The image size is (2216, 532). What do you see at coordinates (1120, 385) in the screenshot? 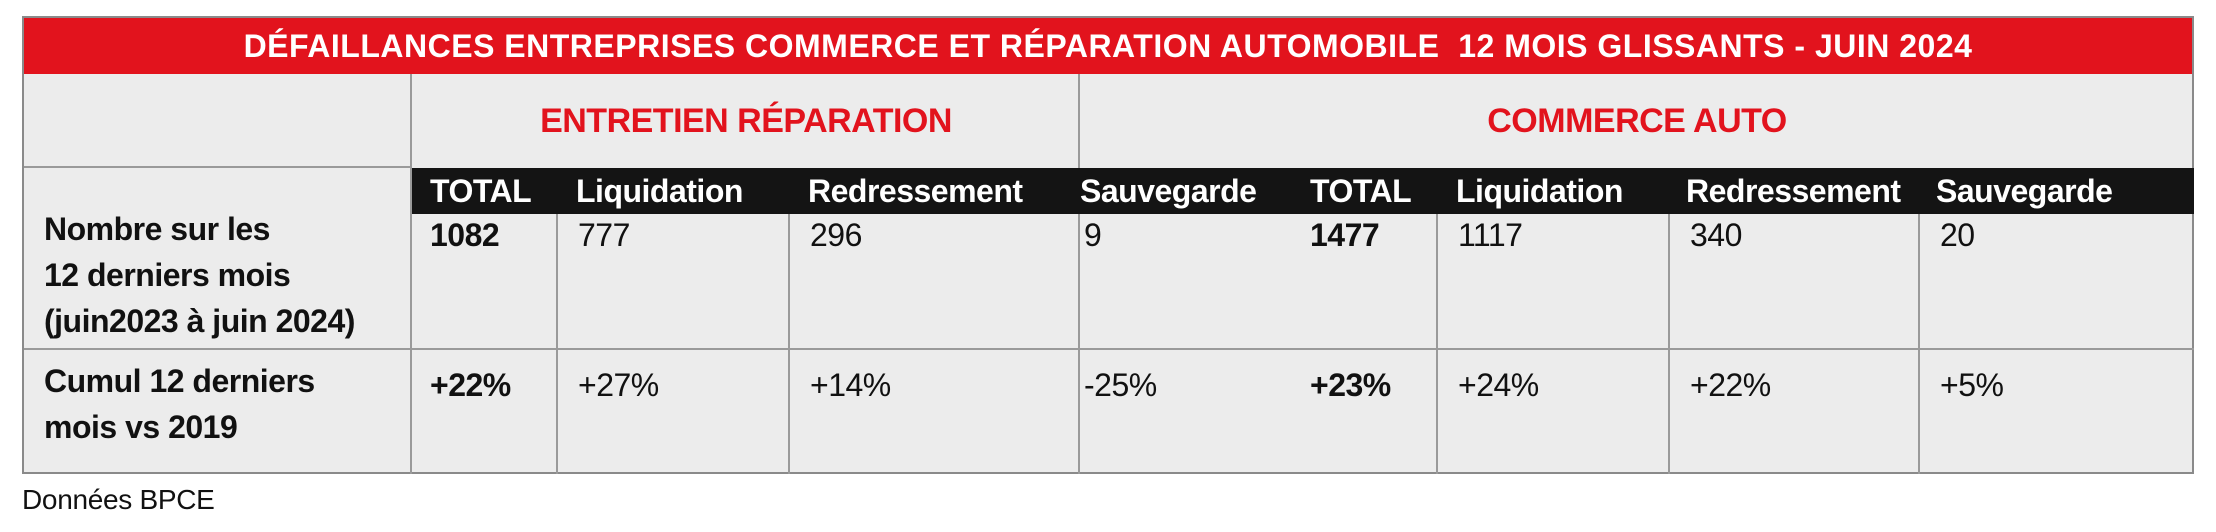
I see `cell-cumul-entretien-sauvegarde: -25%` at bounding box center [1120, 385].